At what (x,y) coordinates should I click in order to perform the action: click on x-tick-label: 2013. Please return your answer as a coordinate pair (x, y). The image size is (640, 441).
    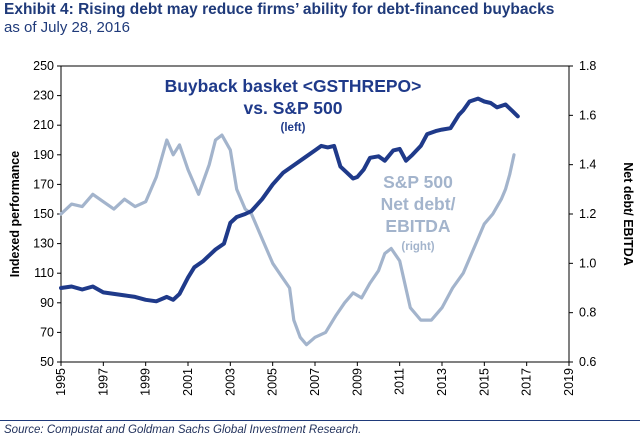
    Looking at the image, I should click on (442, 382).